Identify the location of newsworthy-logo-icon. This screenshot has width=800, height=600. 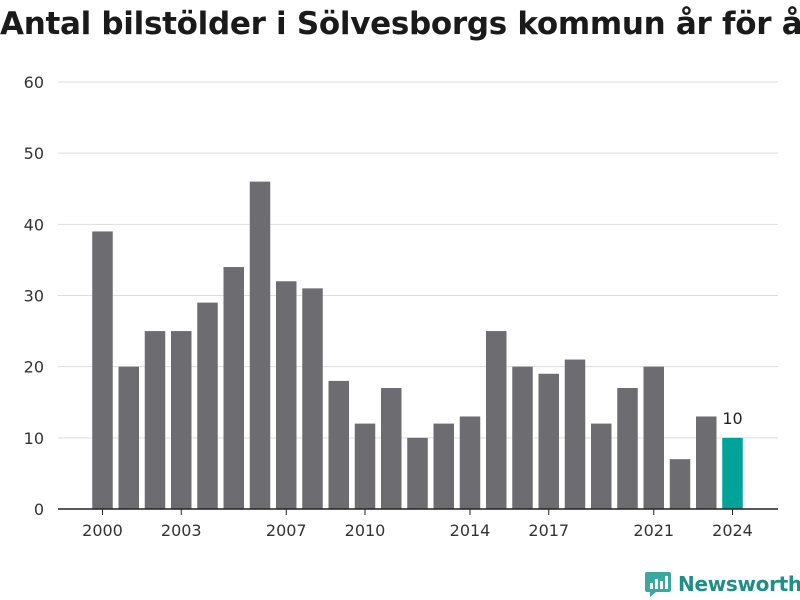
(658, 584).